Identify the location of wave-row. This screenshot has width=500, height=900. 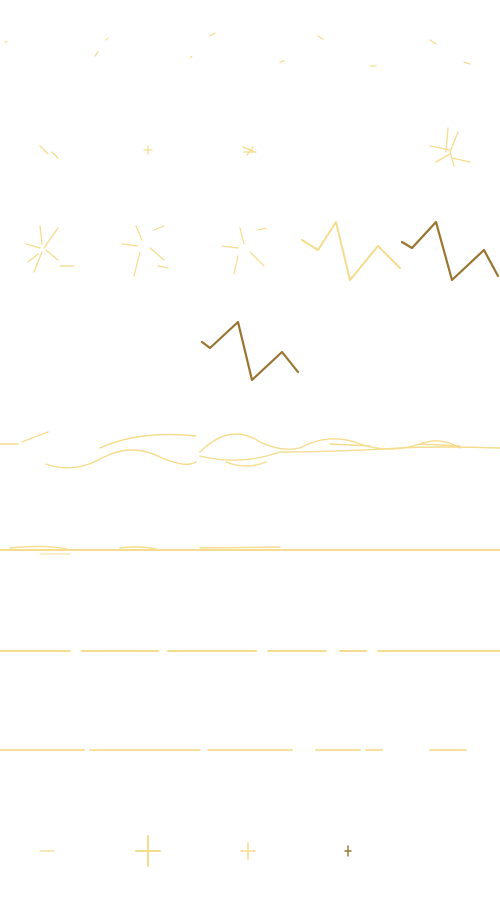
(250, 450).